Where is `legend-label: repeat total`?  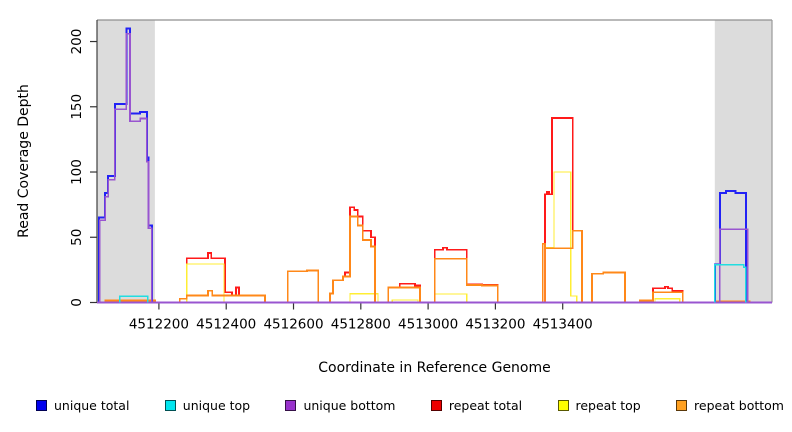 legend-label: repeat total is located at coordinates (485, 405).